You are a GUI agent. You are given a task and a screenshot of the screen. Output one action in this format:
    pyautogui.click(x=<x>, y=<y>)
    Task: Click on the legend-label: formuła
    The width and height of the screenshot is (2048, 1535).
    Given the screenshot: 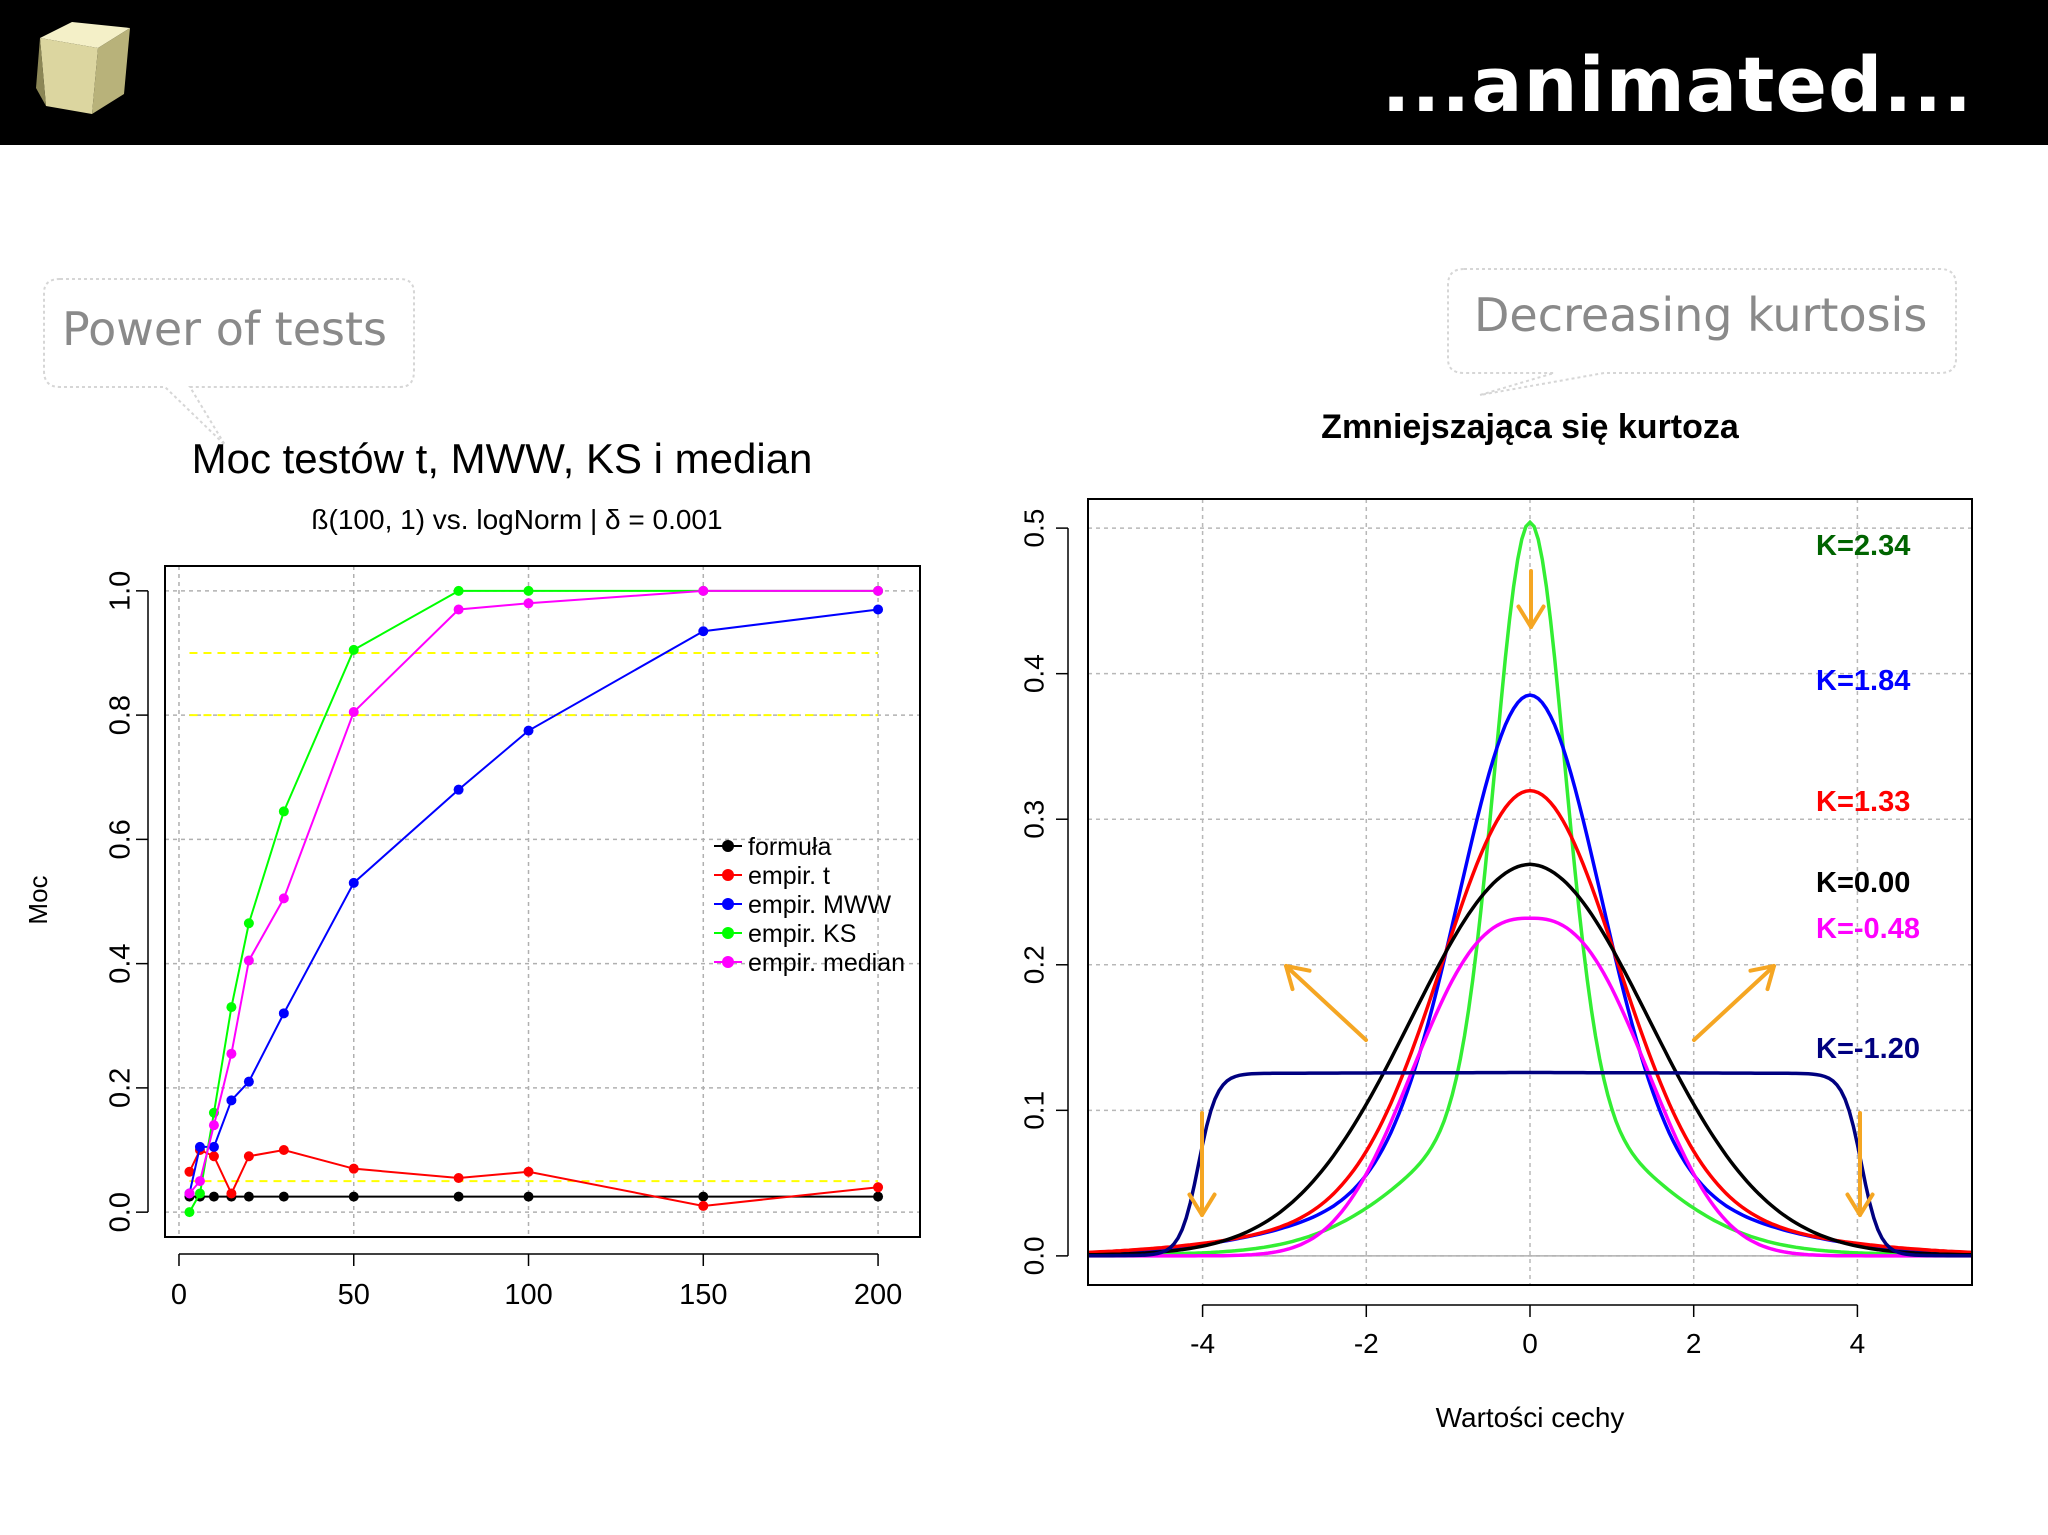 What is the action you would take?
    pyautogui.click(x=789, y=847)
    